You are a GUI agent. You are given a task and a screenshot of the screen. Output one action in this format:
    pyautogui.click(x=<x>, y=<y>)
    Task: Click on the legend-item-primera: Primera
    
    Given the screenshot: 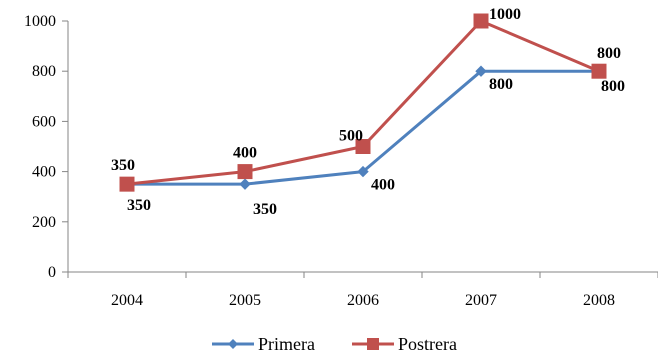 What is the action you would take?
    pyautogui.click(x=263, y=344)
    